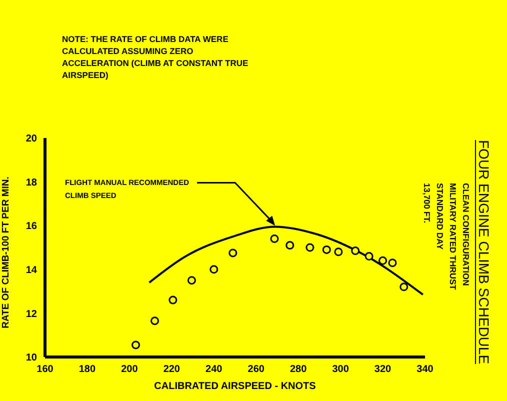  Describe the element at coordinates (32, 139) in the screenshot. I see `y-tick-label: 20` at that location.